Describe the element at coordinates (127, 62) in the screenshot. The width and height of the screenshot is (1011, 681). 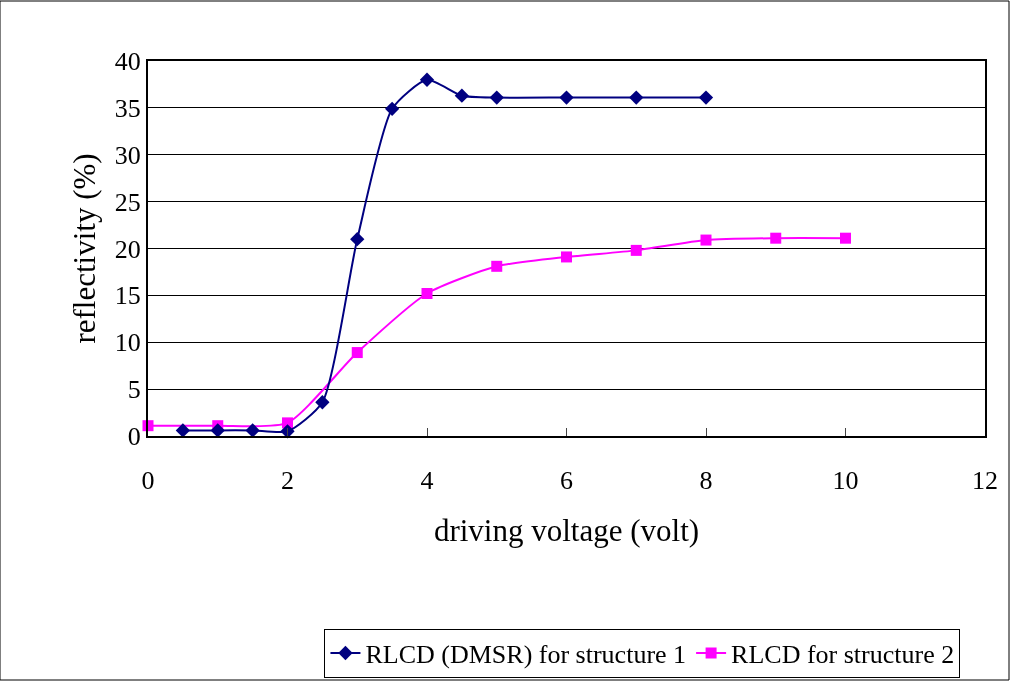
I see `y-tick-label: 40` at that location.